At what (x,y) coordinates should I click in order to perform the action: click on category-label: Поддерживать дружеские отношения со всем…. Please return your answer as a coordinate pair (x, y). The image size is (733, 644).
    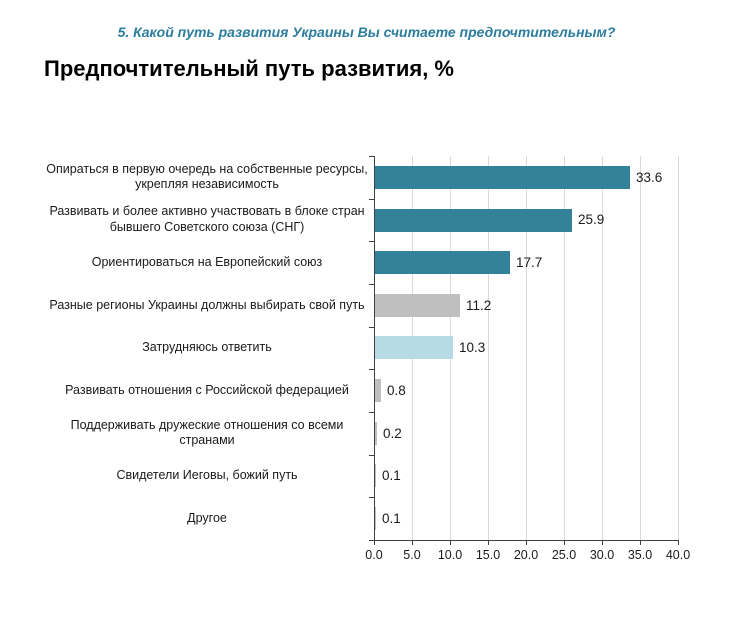
    Looking at the image, I should click on (207, 432).